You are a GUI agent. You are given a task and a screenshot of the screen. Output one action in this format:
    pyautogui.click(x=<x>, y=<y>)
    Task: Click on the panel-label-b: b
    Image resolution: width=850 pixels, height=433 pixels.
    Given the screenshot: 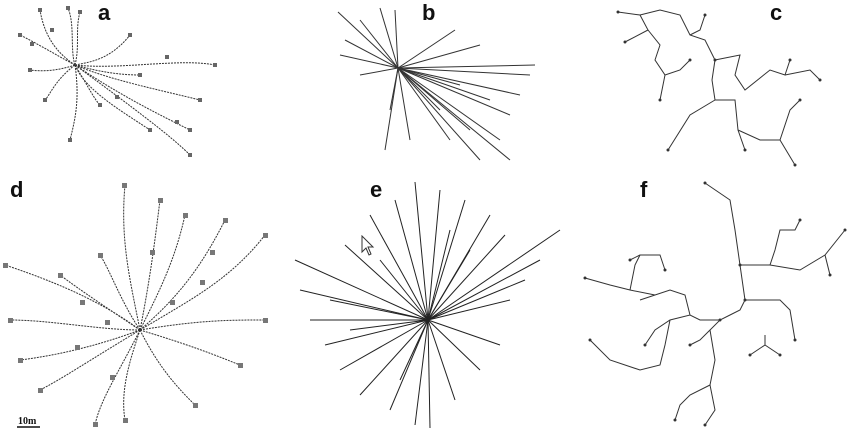 What is the action you would take?
    pyautogui.click(x=428, y=12)
    